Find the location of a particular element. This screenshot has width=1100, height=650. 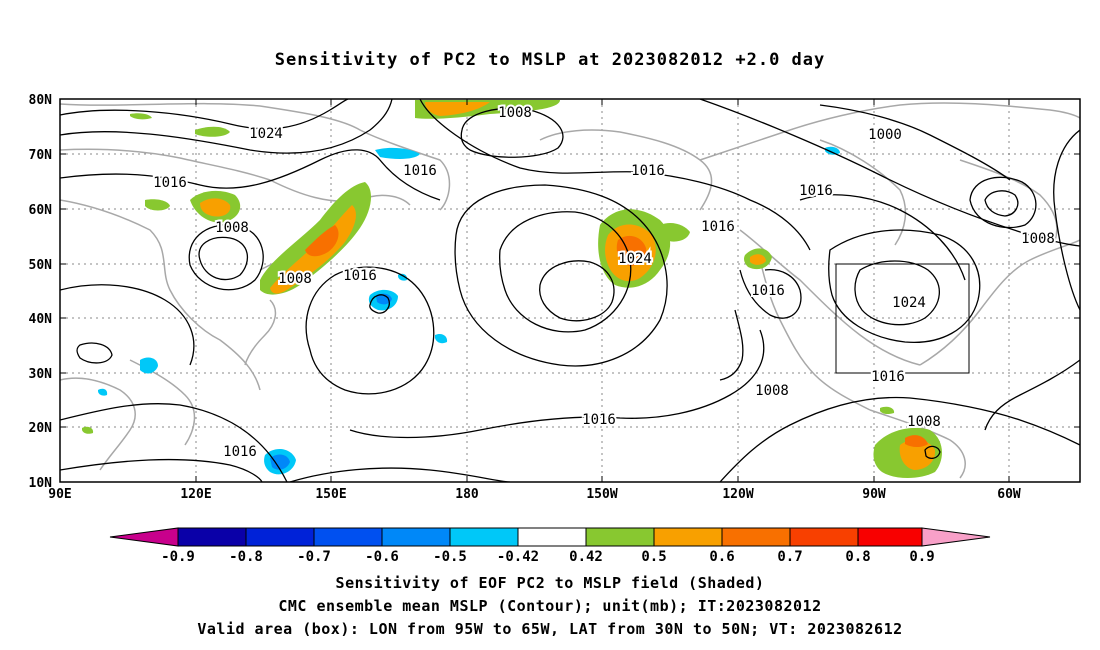

lat-label: 30N is located at coordinates (41, 374).